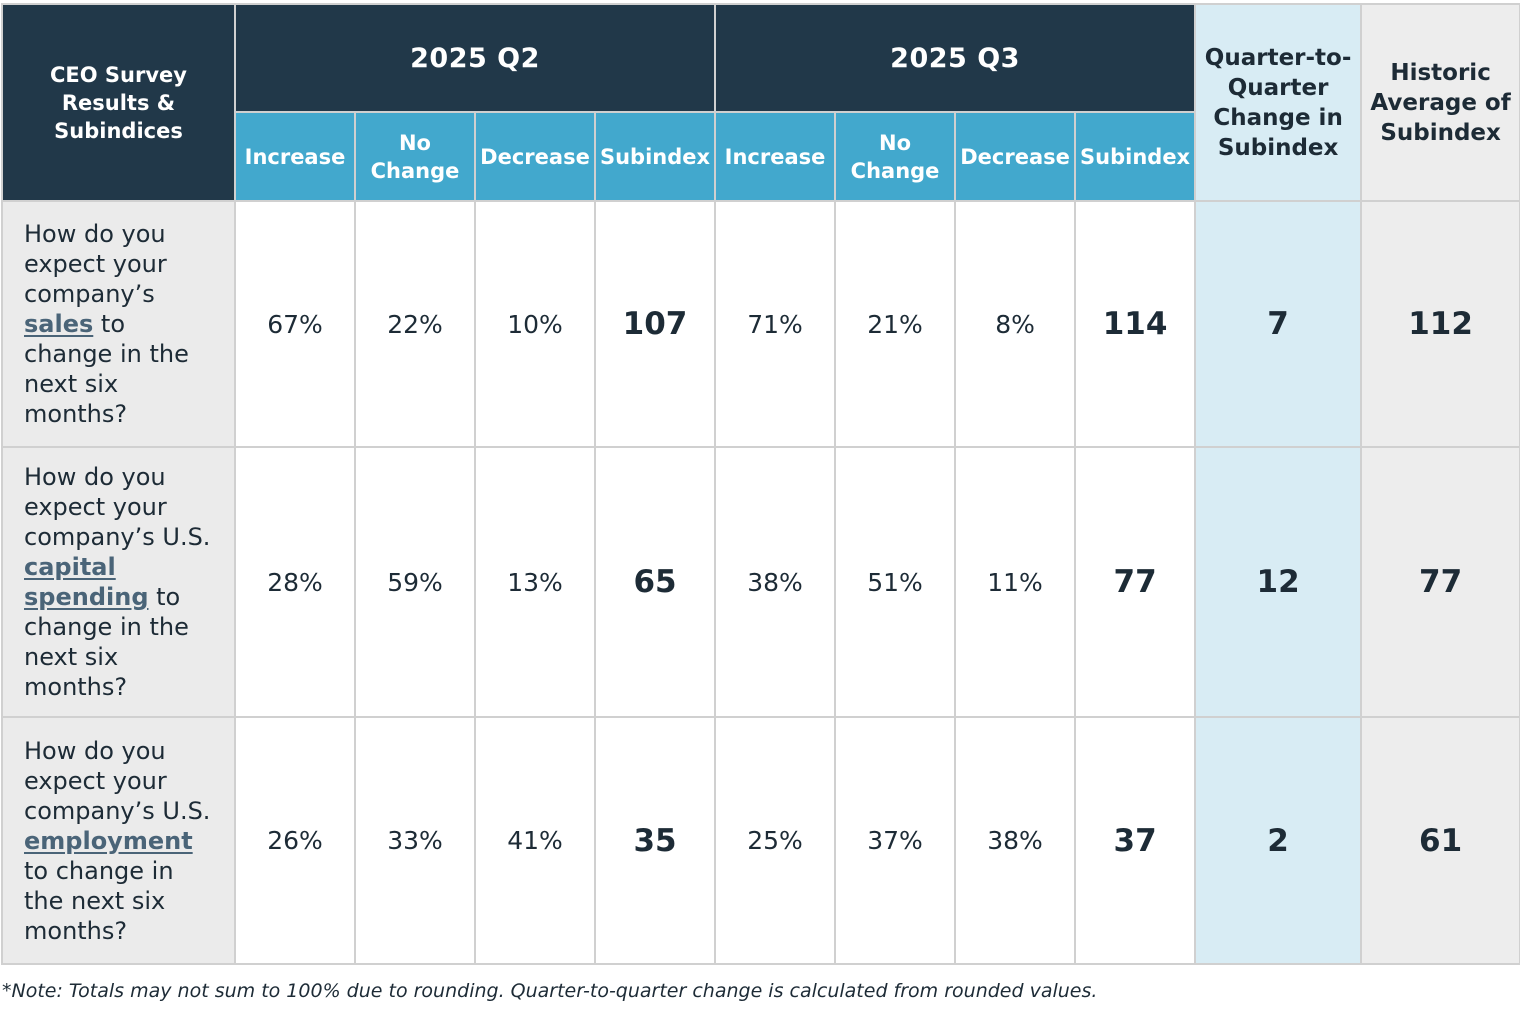 Image resolution: width=1520 pixels, height=1017 pixels. I want to click on historic-header: Historic Average of Subindex, so click(1440, 102).